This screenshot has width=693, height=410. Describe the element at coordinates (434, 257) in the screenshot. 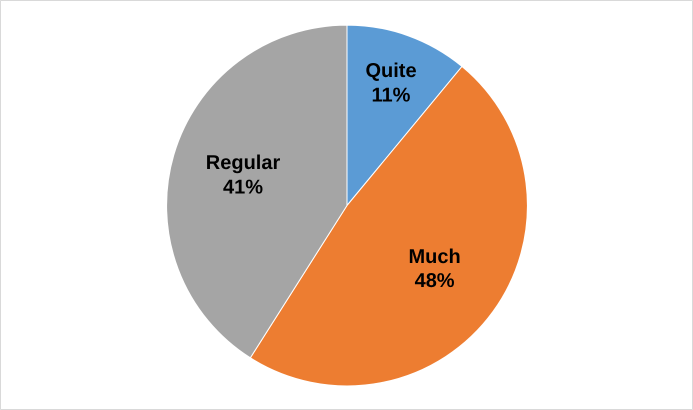

I see `slice-label: Much` at that location.